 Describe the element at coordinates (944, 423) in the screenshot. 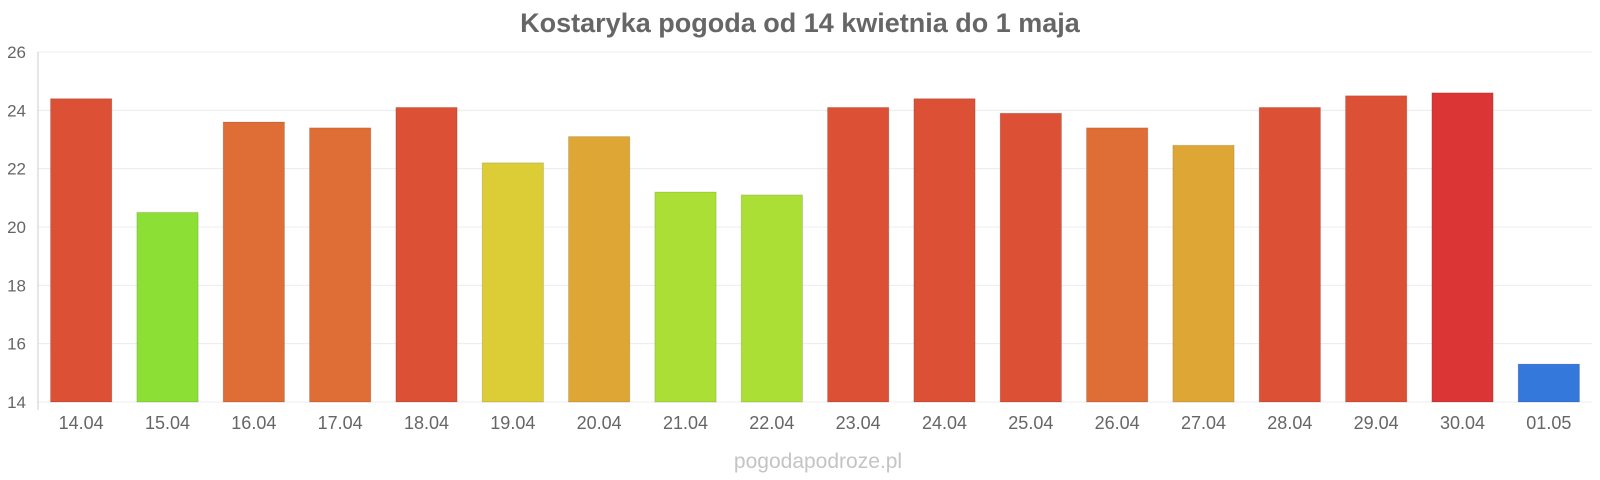

I see `x-tick-label: 24.04` at that location.